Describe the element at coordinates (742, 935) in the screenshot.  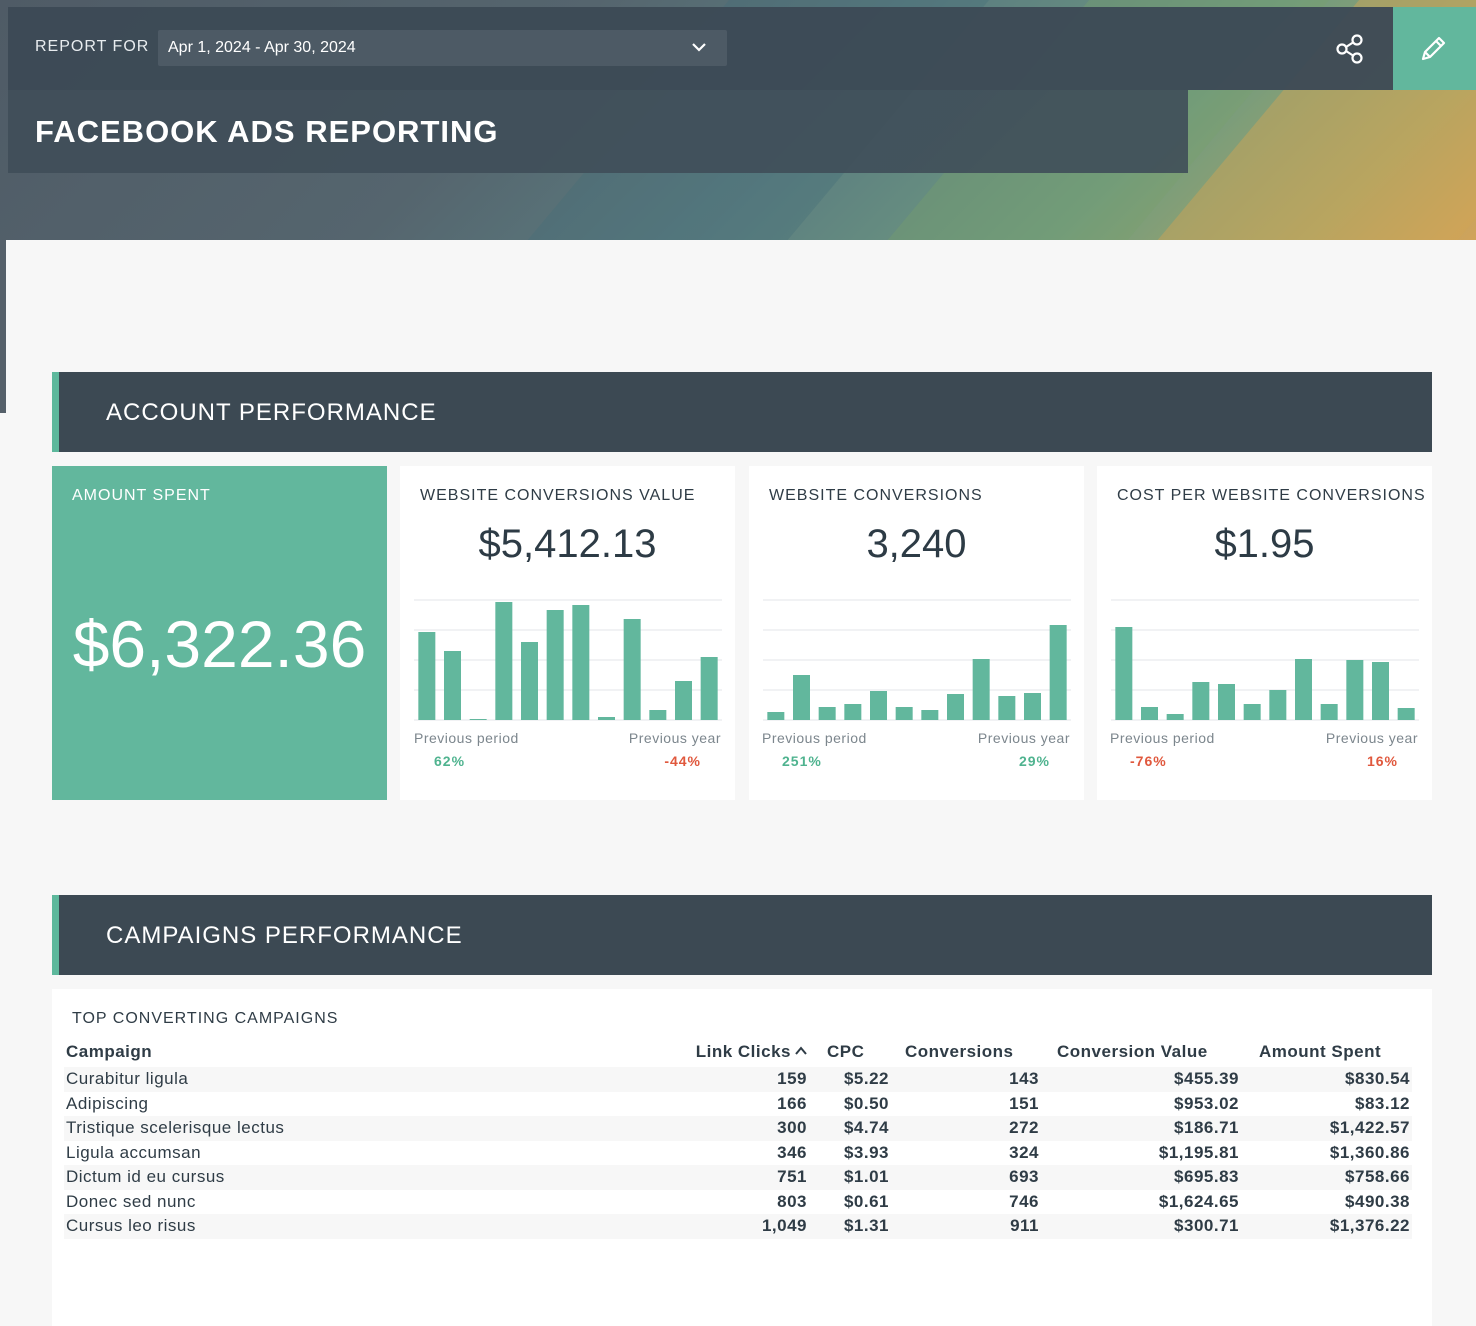
I see `campaigns-performance-header: CAMPAIGNS PERFORMANCE` at that location.